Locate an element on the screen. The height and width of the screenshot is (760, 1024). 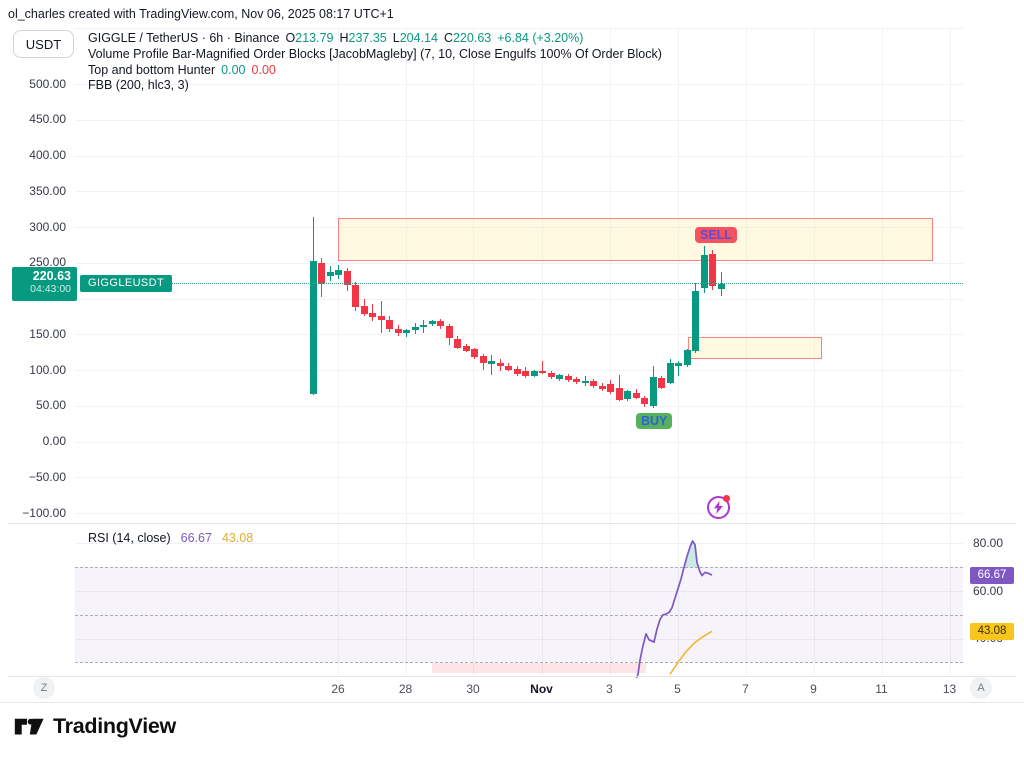
price-axis-label: 100.00 is located at coordinates (47, 369).